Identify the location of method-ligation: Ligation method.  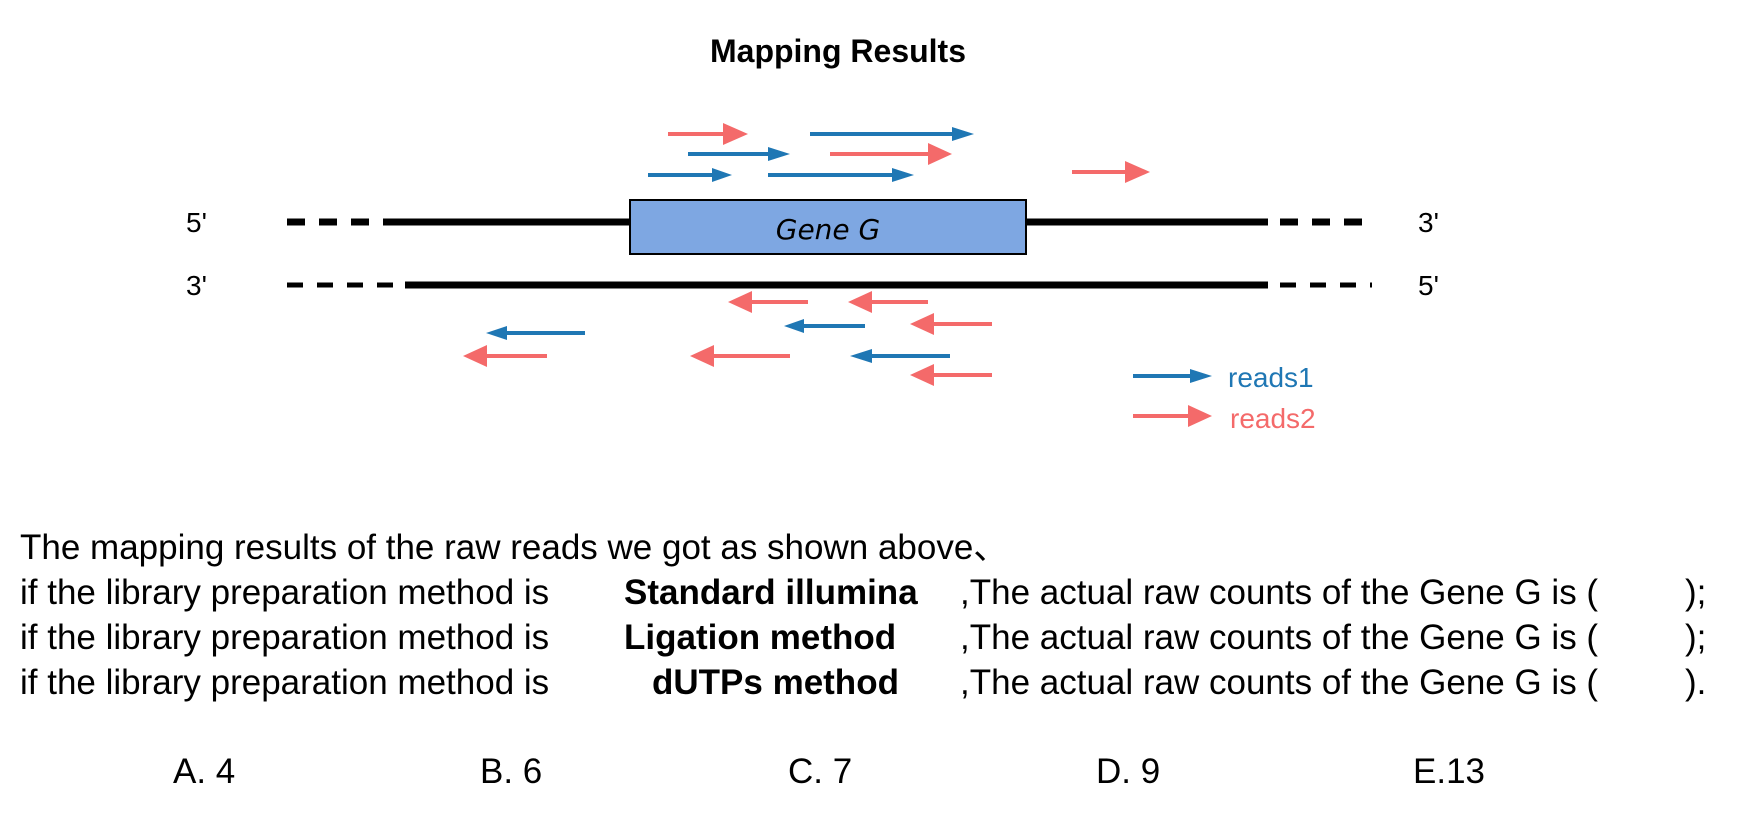
(760, 637).